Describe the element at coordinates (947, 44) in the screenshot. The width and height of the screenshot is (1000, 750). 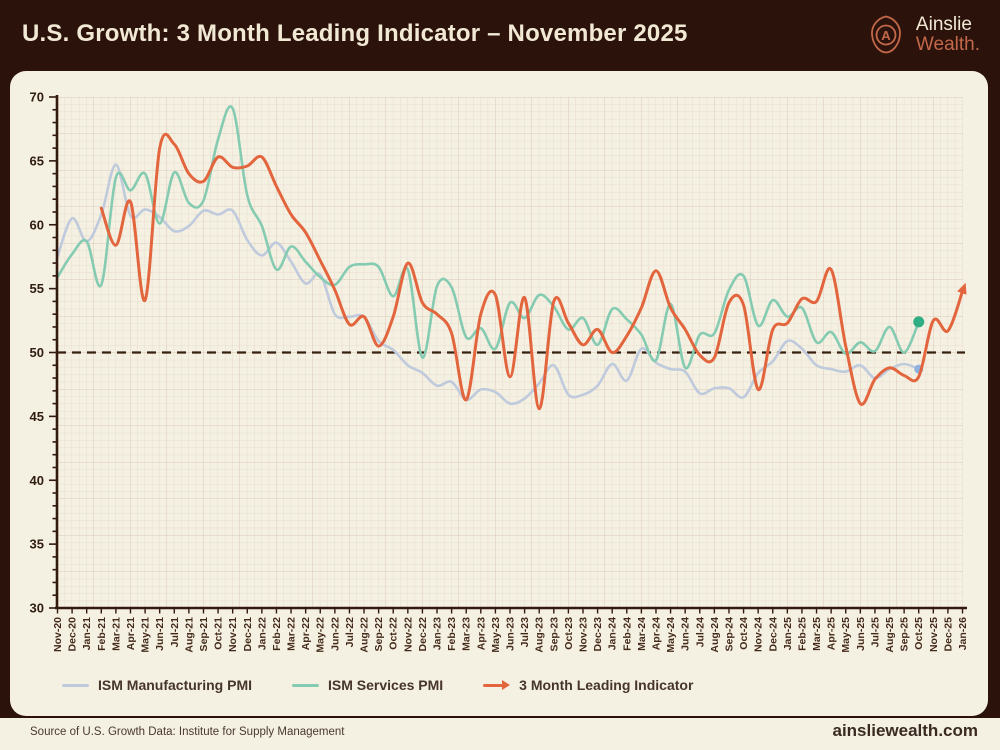
I see `brand-name-line2: Wealth.` at that location.